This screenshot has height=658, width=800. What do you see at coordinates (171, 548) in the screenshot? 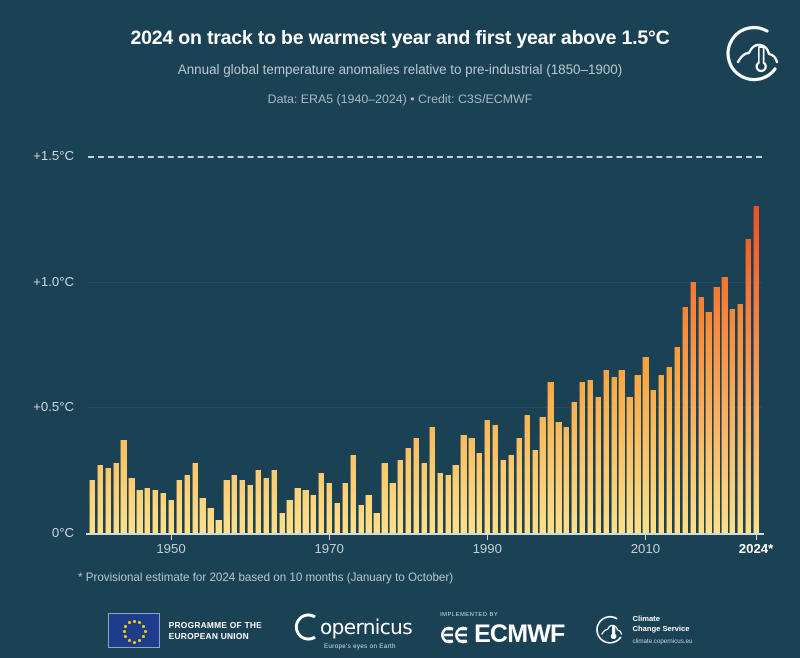
I see `x-axis-tick-label: 1950` at bounding box center [171, 548].